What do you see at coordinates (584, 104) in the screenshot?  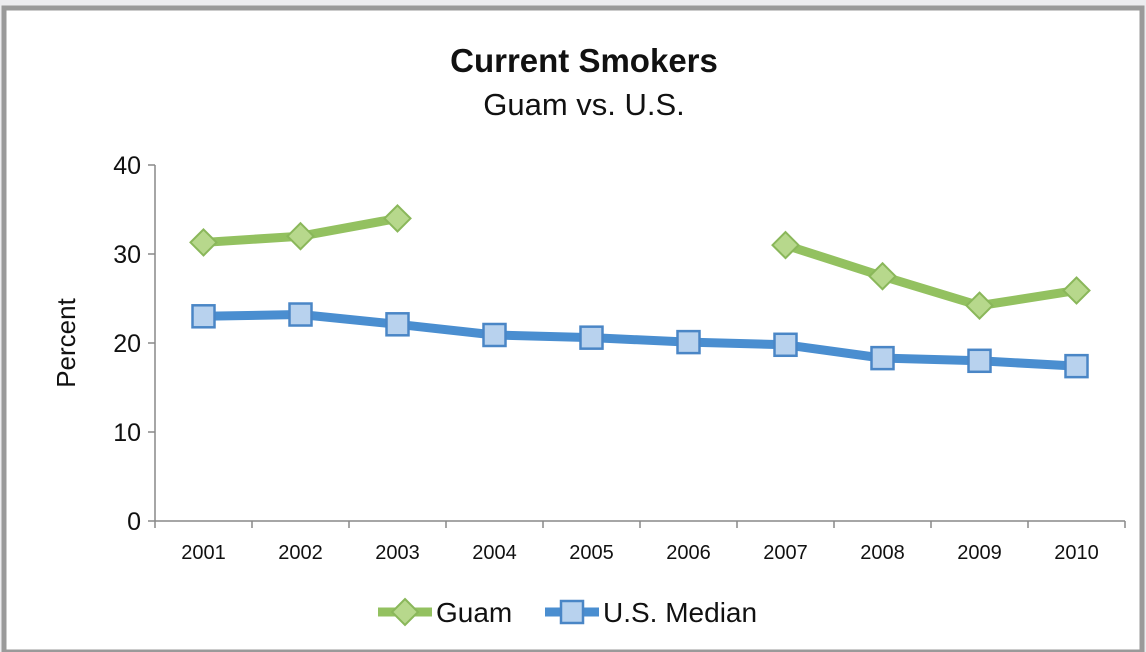 I see `chart-subtitle: Guam vs. U.S.` at bounding box center [584, 104].